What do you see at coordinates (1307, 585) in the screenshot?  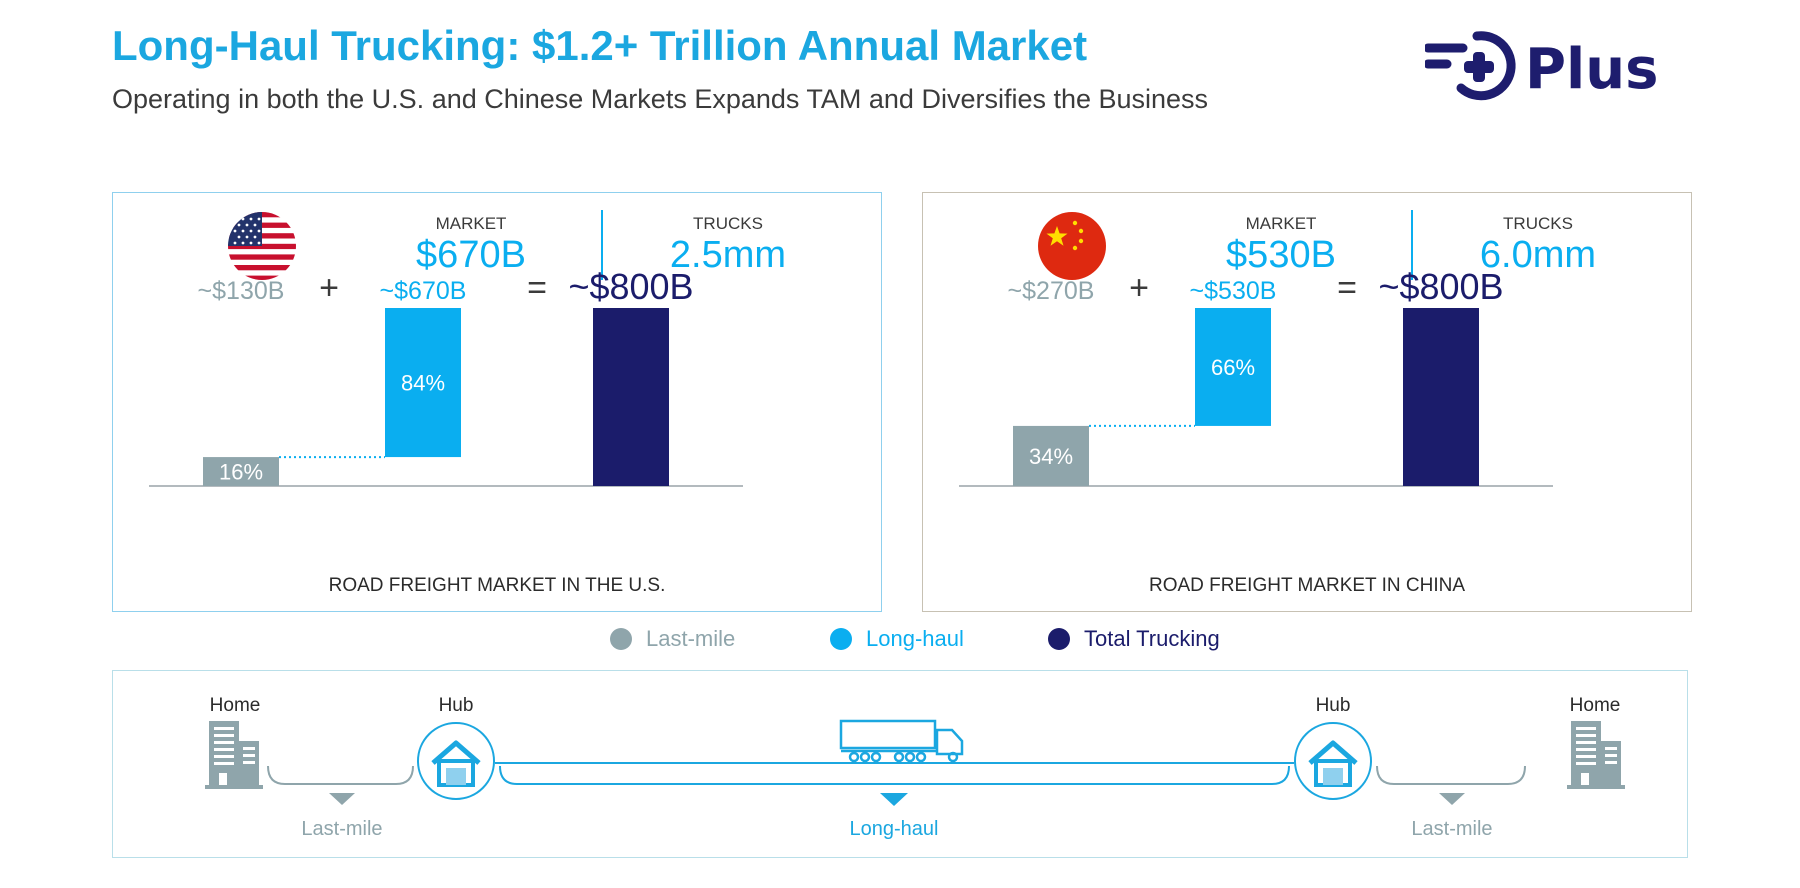 I see `chart-title: ROAD FREIGHT MARKET IN CHINA` at bounding box center [1307, 585].